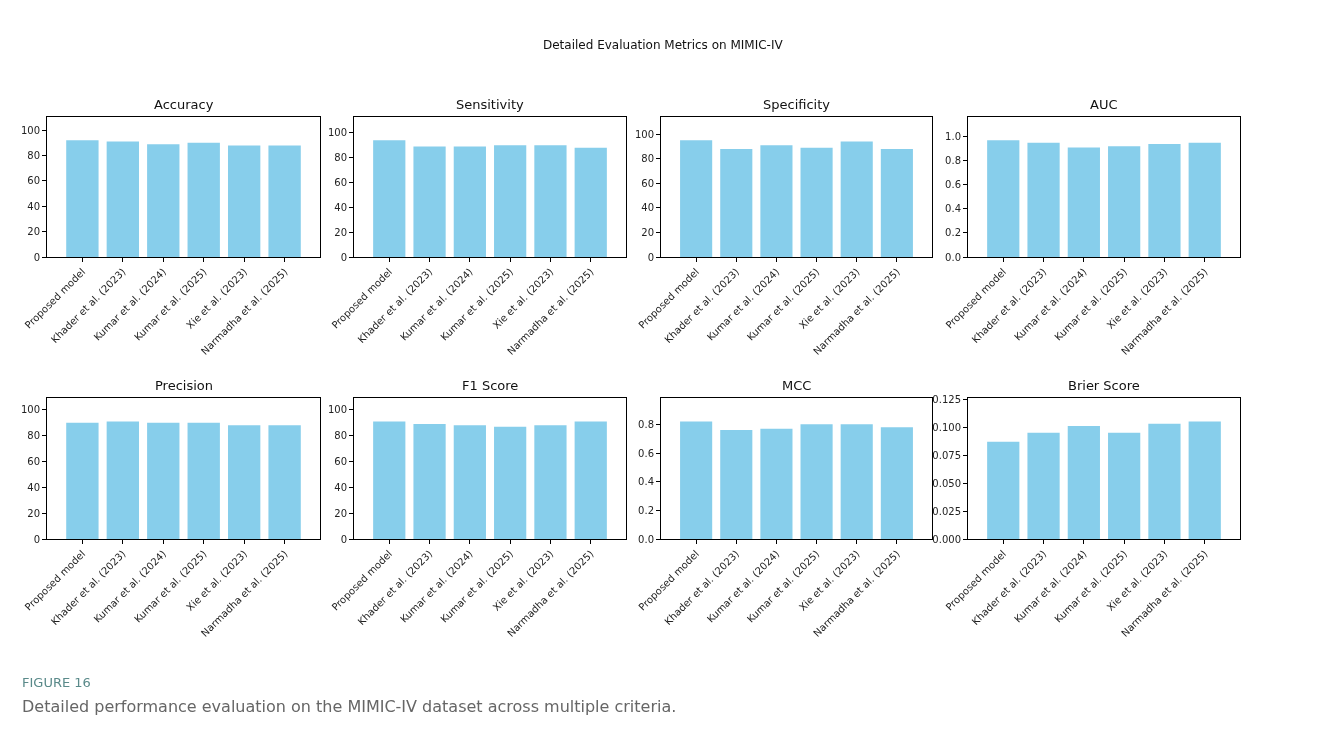 Image resolution: width=1325 pixels, height=742 pixels. What do you see at coordinates (56, 682) in the screenshot?
I see `caption: FIGURE 16` at bounding box center [56, 682].